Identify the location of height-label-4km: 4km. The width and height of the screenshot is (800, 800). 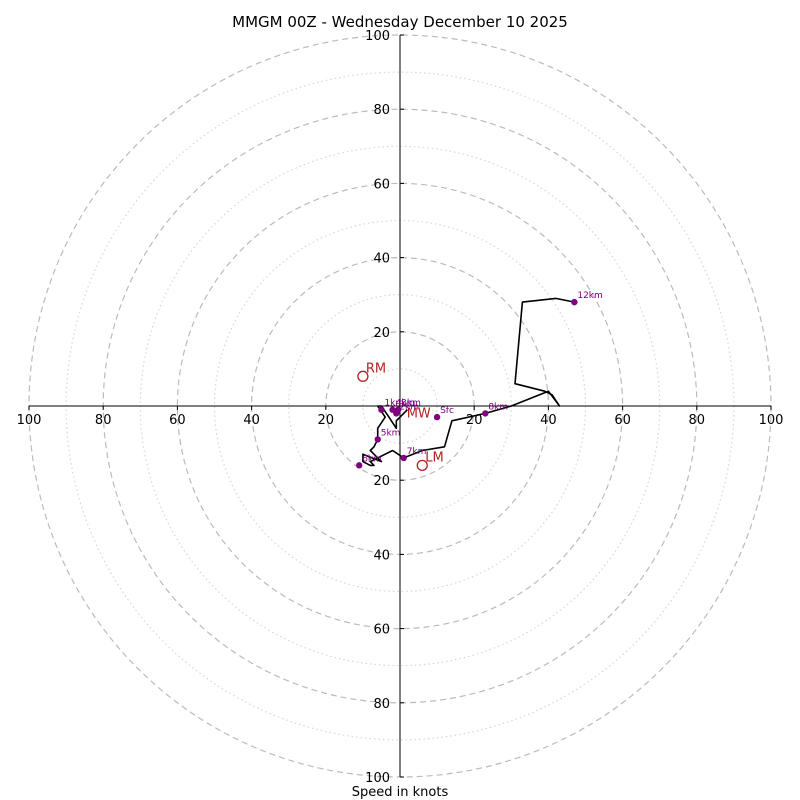
(406, 404).